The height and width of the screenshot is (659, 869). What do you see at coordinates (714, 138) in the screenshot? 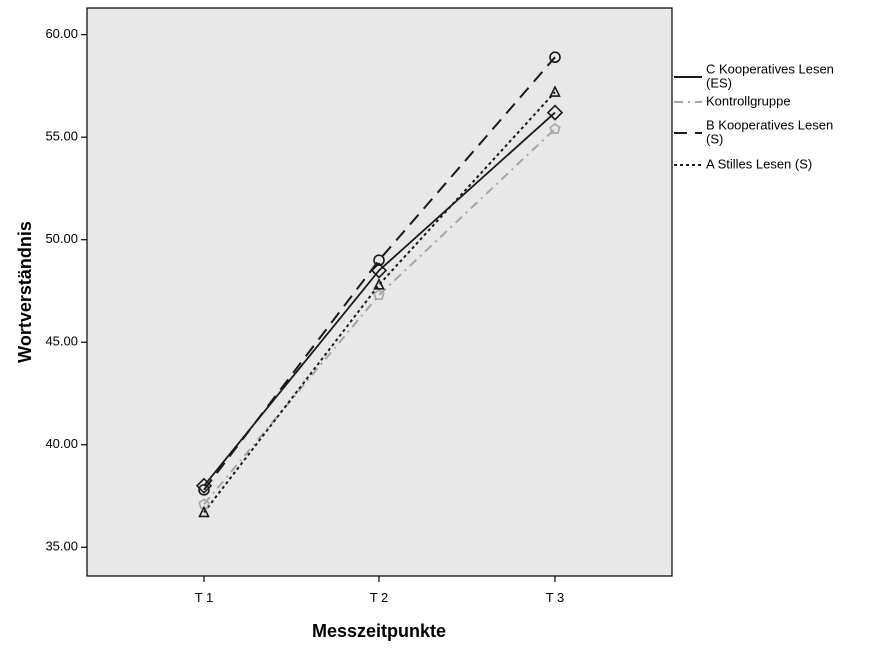
I see `legend-label: (S)` at bounding box center [714, 138].